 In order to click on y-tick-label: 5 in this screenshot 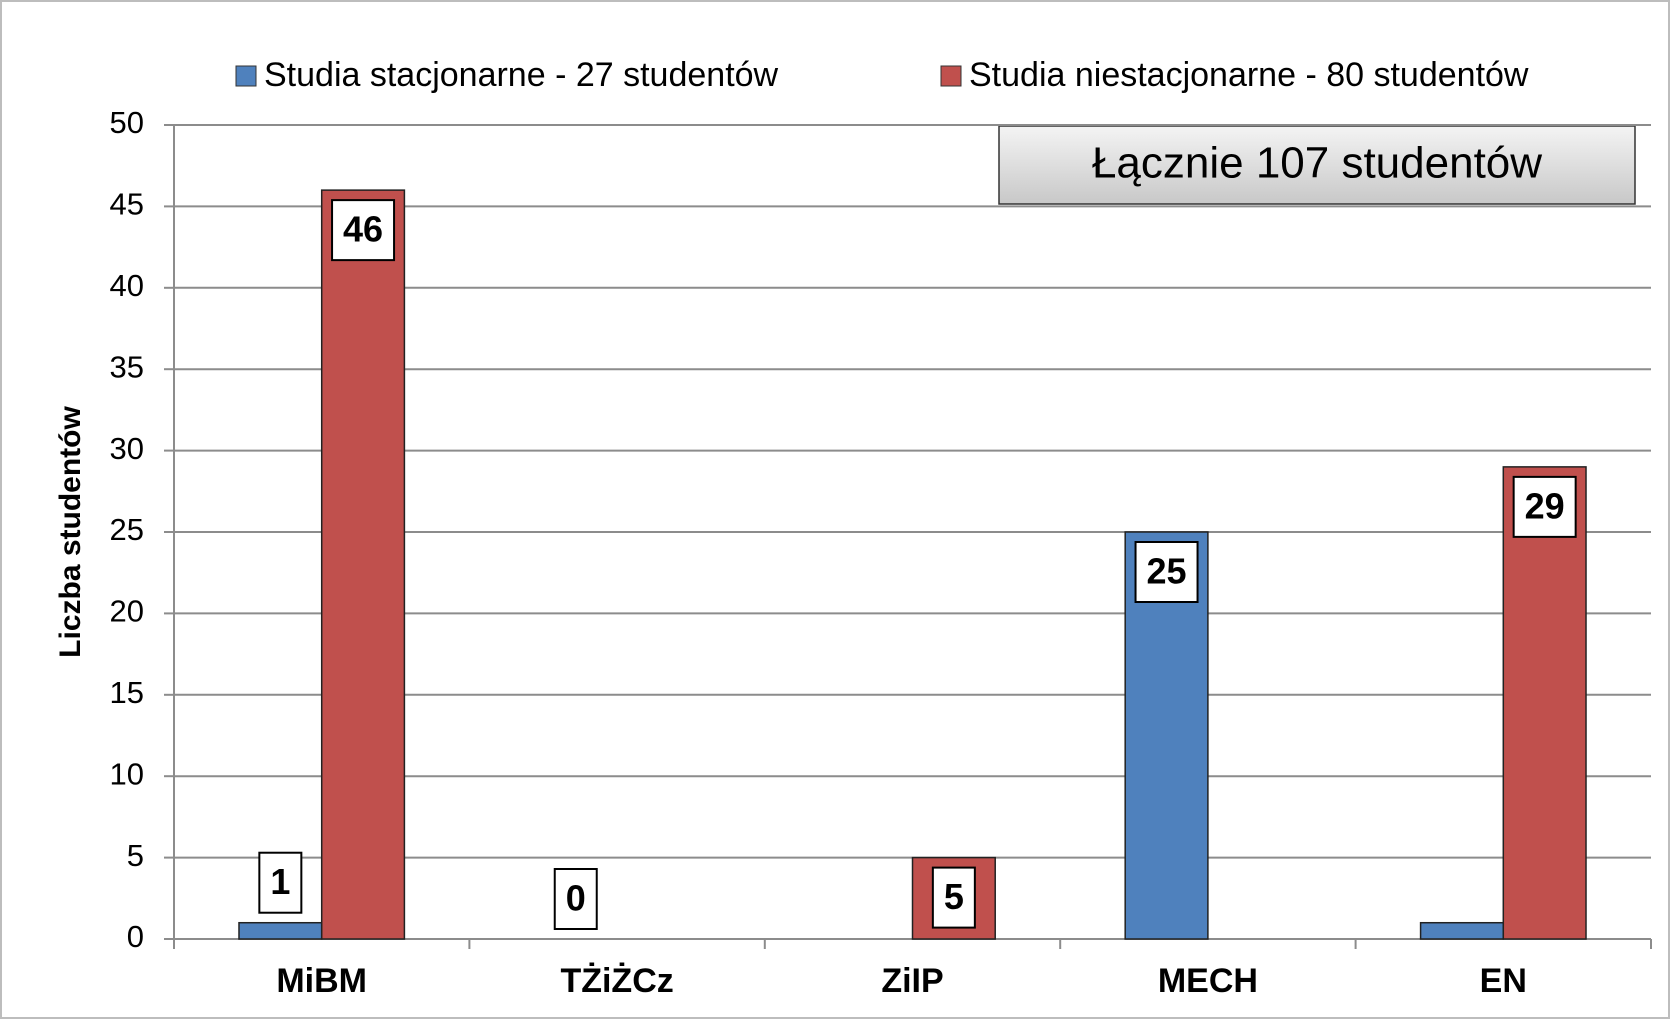, I will do `click(135, 855)`.